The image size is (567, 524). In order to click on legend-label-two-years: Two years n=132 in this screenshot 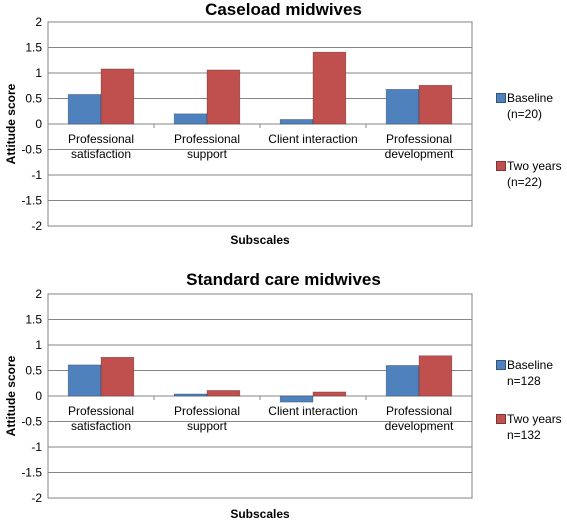, I will do `click(534, 427)`.